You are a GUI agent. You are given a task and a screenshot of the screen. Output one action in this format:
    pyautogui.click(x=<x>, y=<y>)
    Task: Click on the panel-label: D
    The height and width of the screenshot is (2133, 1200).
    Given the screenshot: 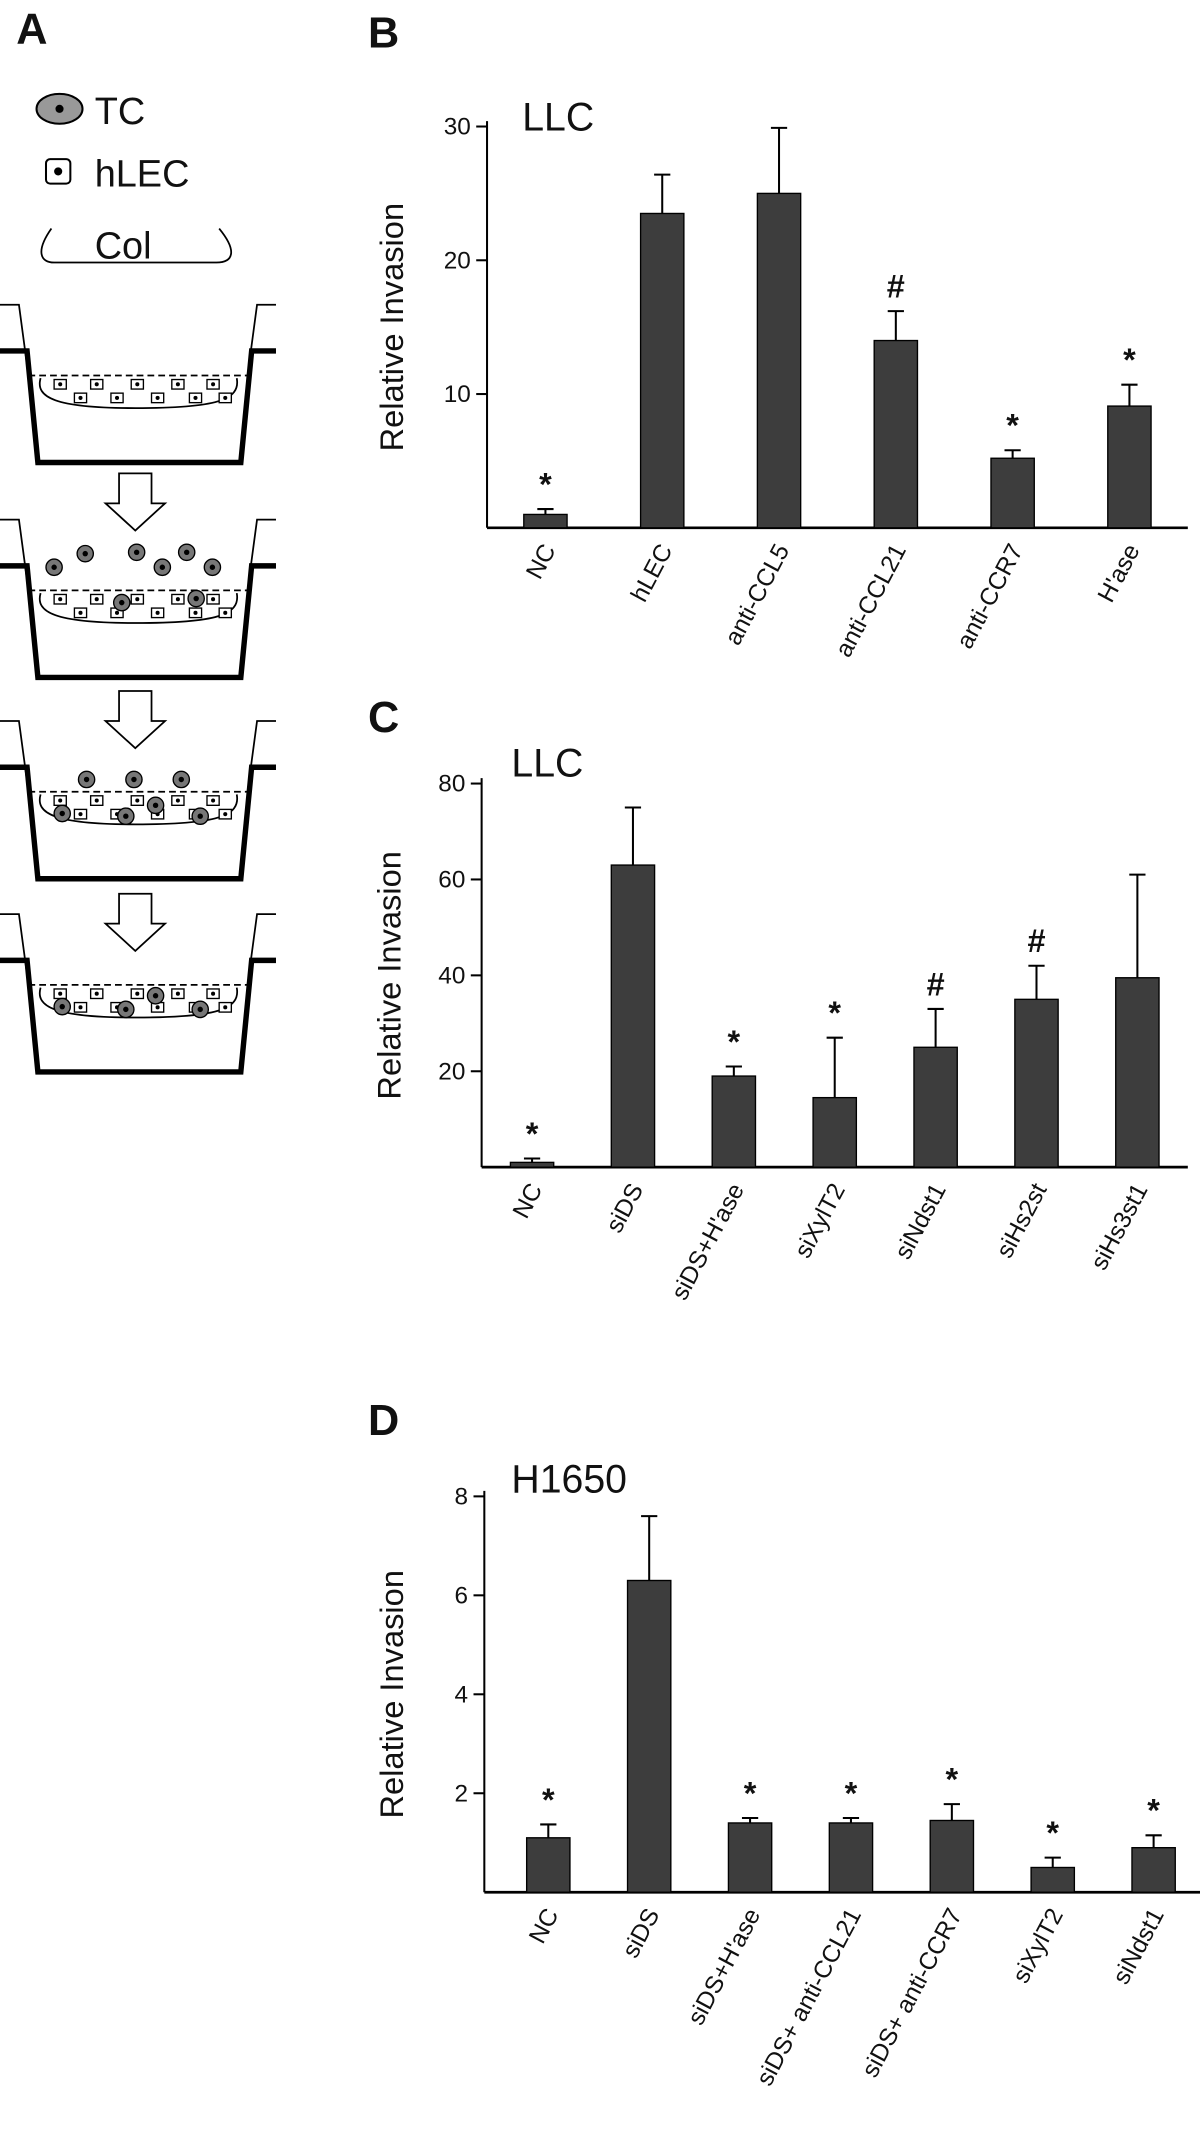 What is the action you would take?
    pyautogui.click(x=383, y=1421)
    